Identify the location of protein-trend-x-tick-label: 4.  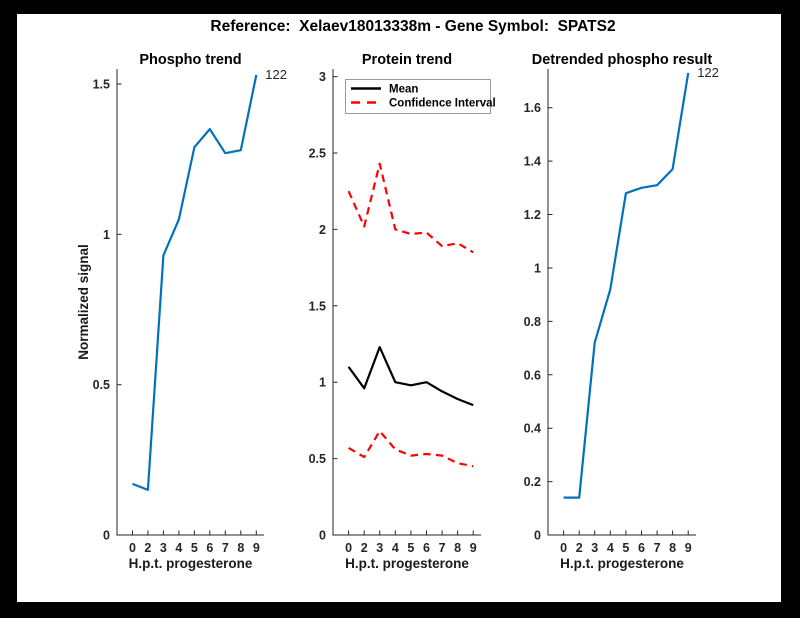
(395, 548).